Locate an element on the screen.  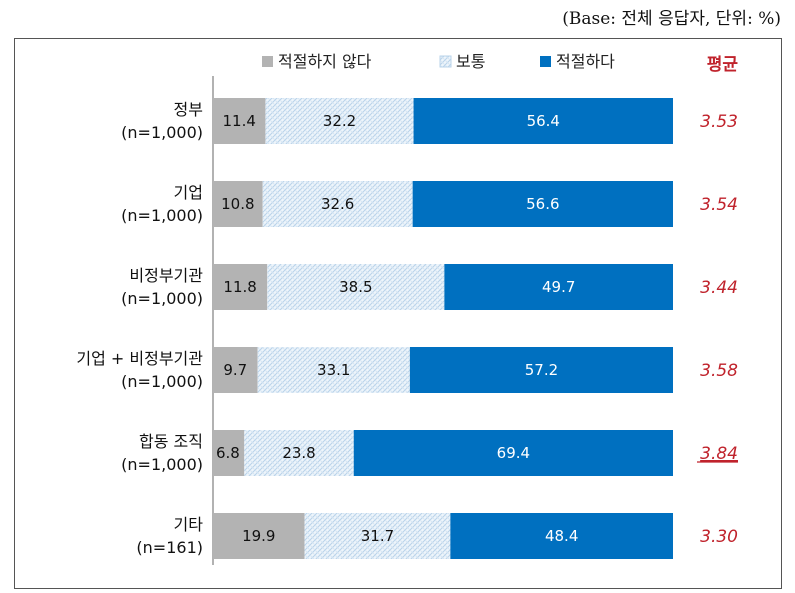
averages-column: 3.53 3.54 3.44 3.58 3.84 3.30 is located at coordinates (717, 329).